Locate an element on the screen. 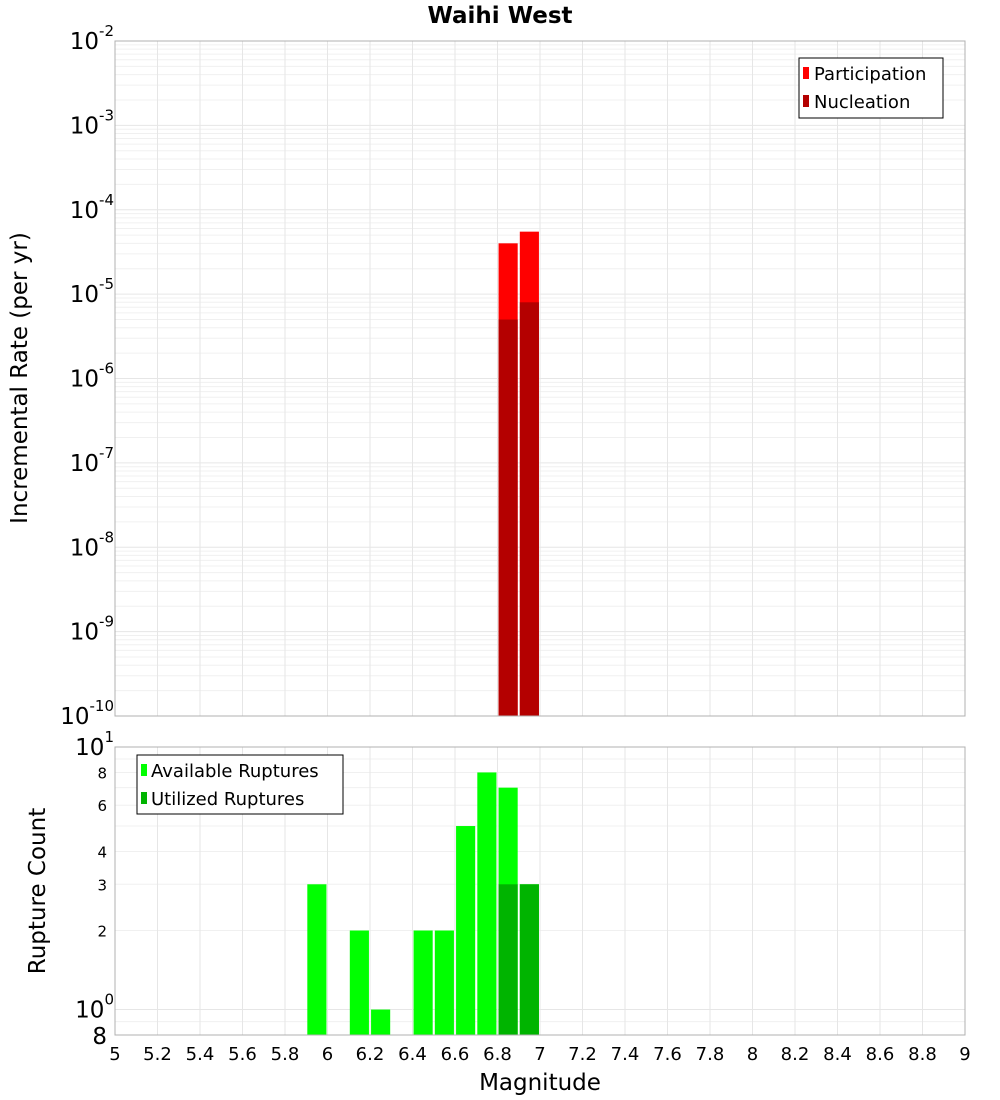  x-tick-label: 8.2 is located at coordinates (795, 1054).